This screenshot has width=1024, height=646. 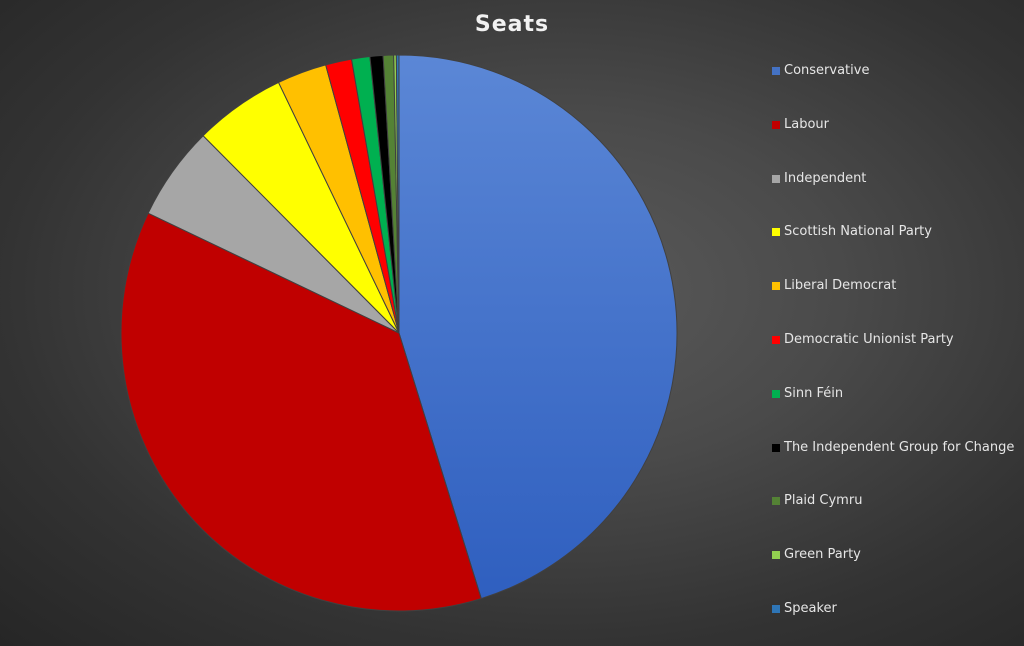 I want to click on legend-label: Liberal Democrat, so click(x=840, y=286).